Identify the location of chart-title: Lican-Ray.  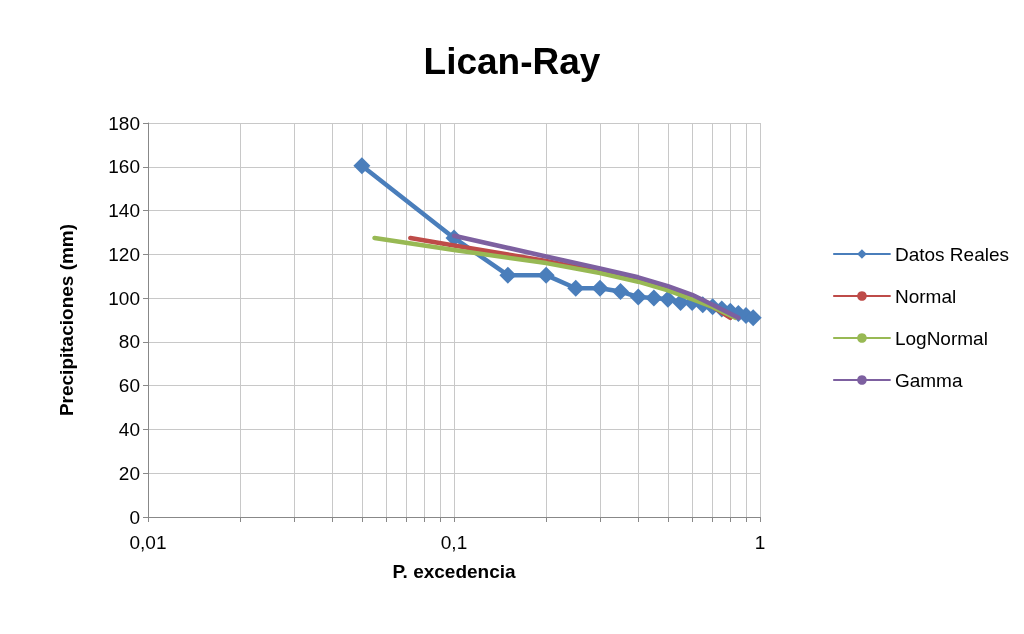
(512, 61).